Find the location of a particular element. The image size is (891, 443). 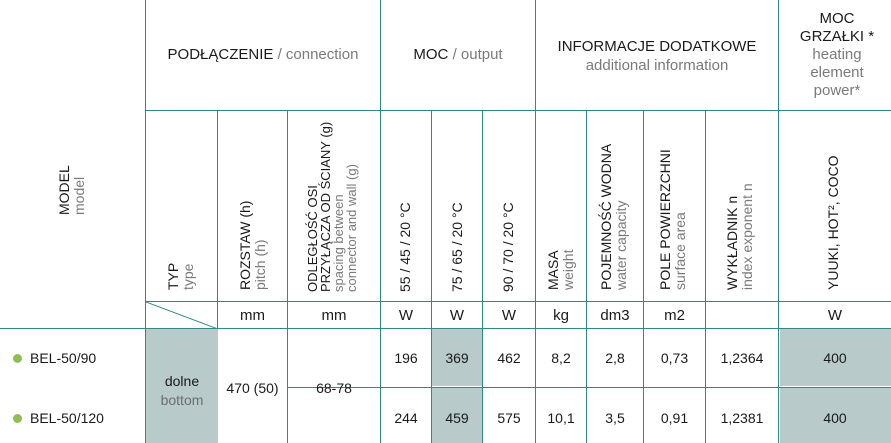

row2-output-90: 575 is located at coordinates (509, 418).